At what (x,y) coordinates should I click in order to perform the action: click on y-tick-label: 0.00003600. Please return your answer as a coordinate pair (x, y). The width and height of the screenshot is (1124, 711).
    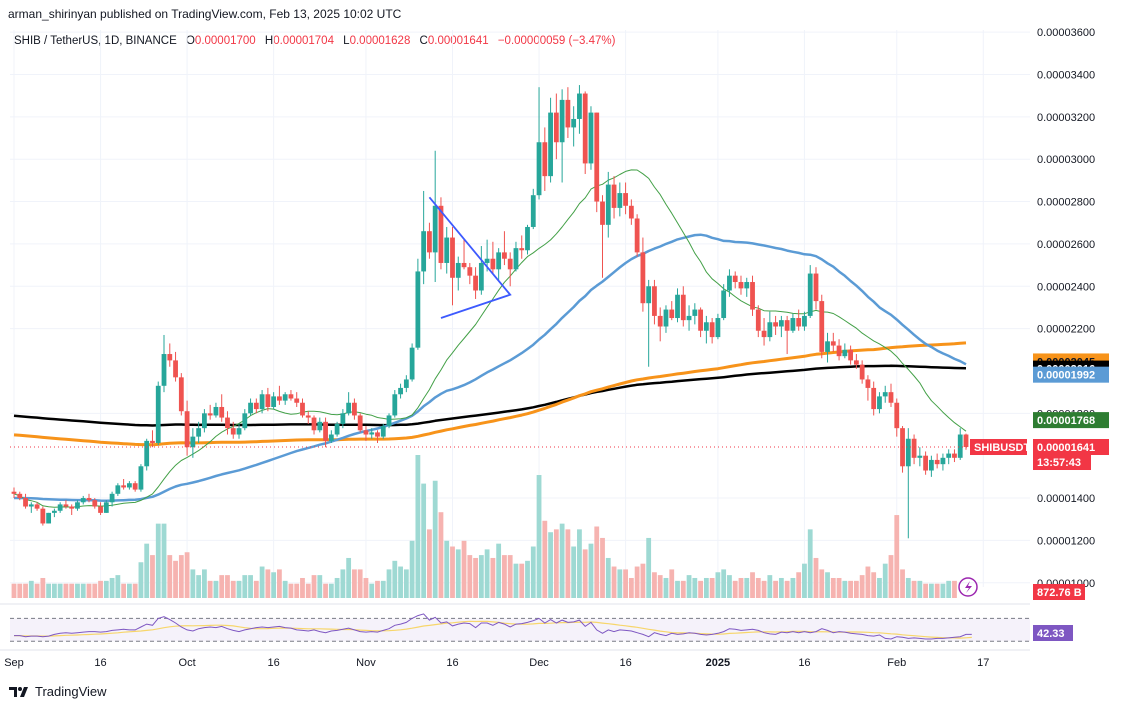
    Looking at the image, I should click on (1066, 33).